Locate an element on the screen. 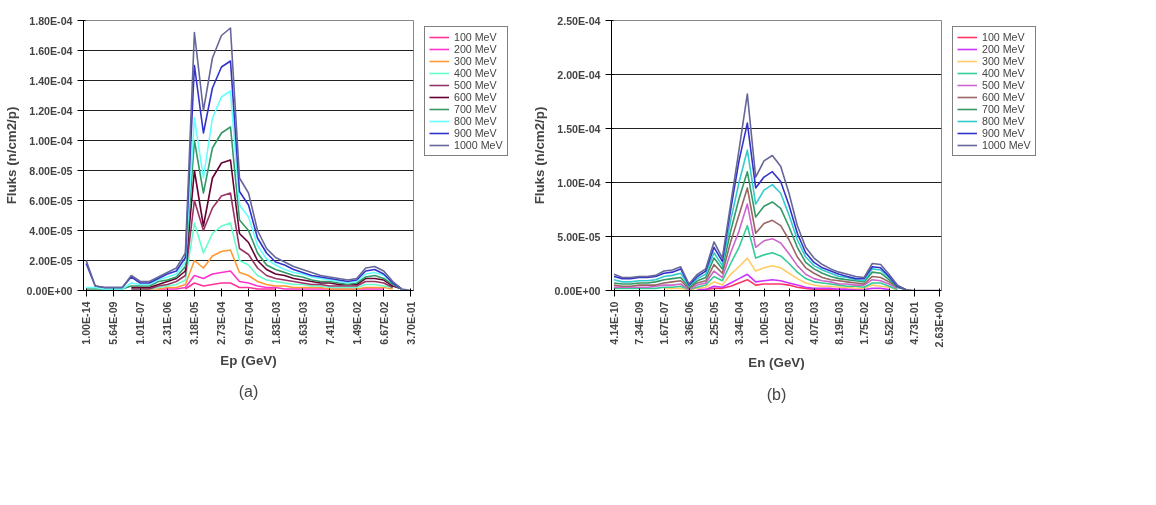 Image resolution: width=1156 pixels, height=505 pixels. x-tick-label: 2.73E-04 is located at coordinates (221, 323).